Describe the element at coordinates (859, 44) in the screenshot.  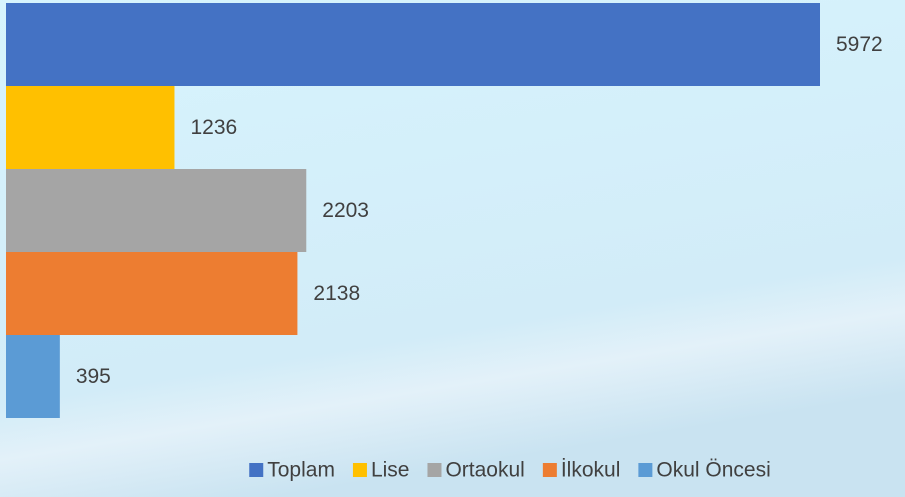
I see `data-label: 5972` at that location.